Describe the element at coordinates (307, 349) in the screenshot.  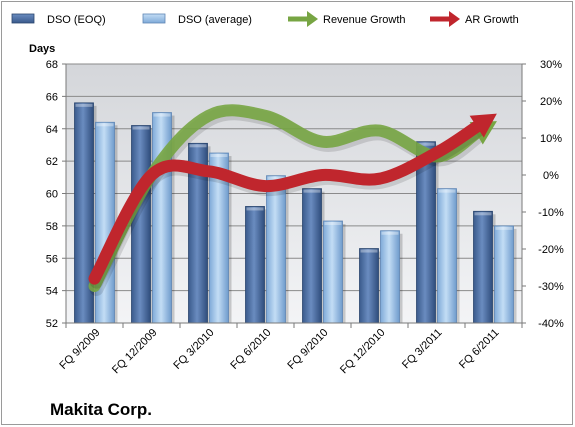
I see `x-tick-label: FQ 9/2010` at that location.